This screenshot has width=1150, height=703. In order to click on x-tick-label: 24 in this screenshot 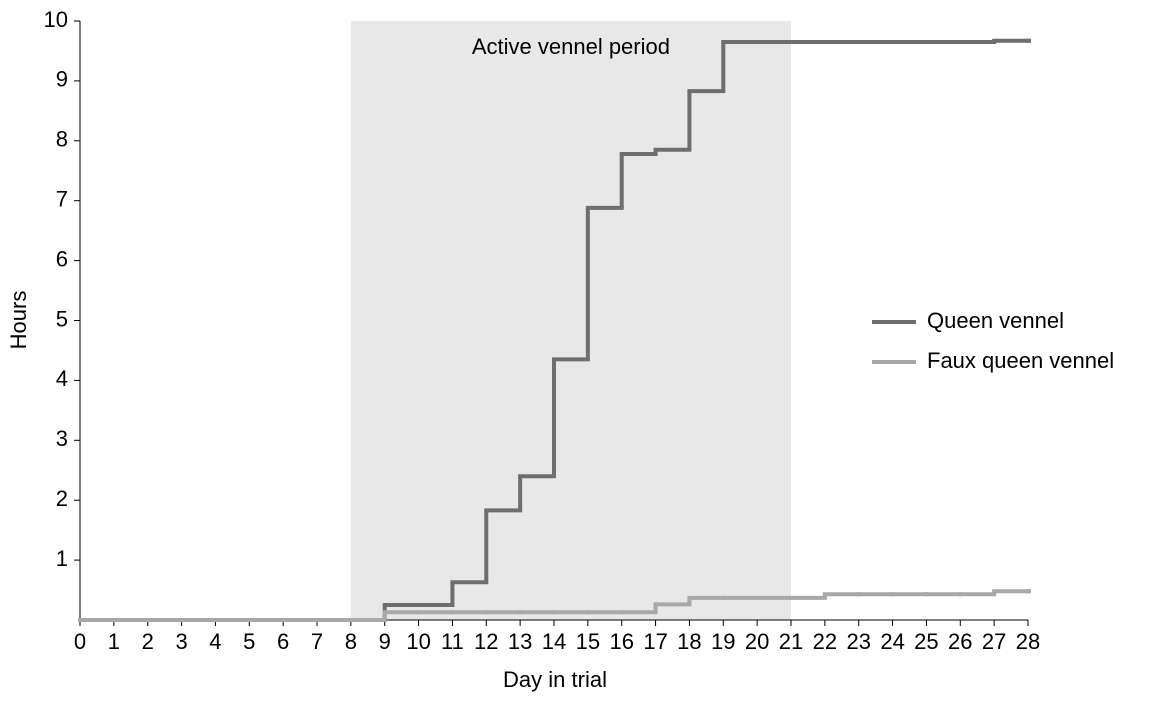, I will do `click(892, 641)`.